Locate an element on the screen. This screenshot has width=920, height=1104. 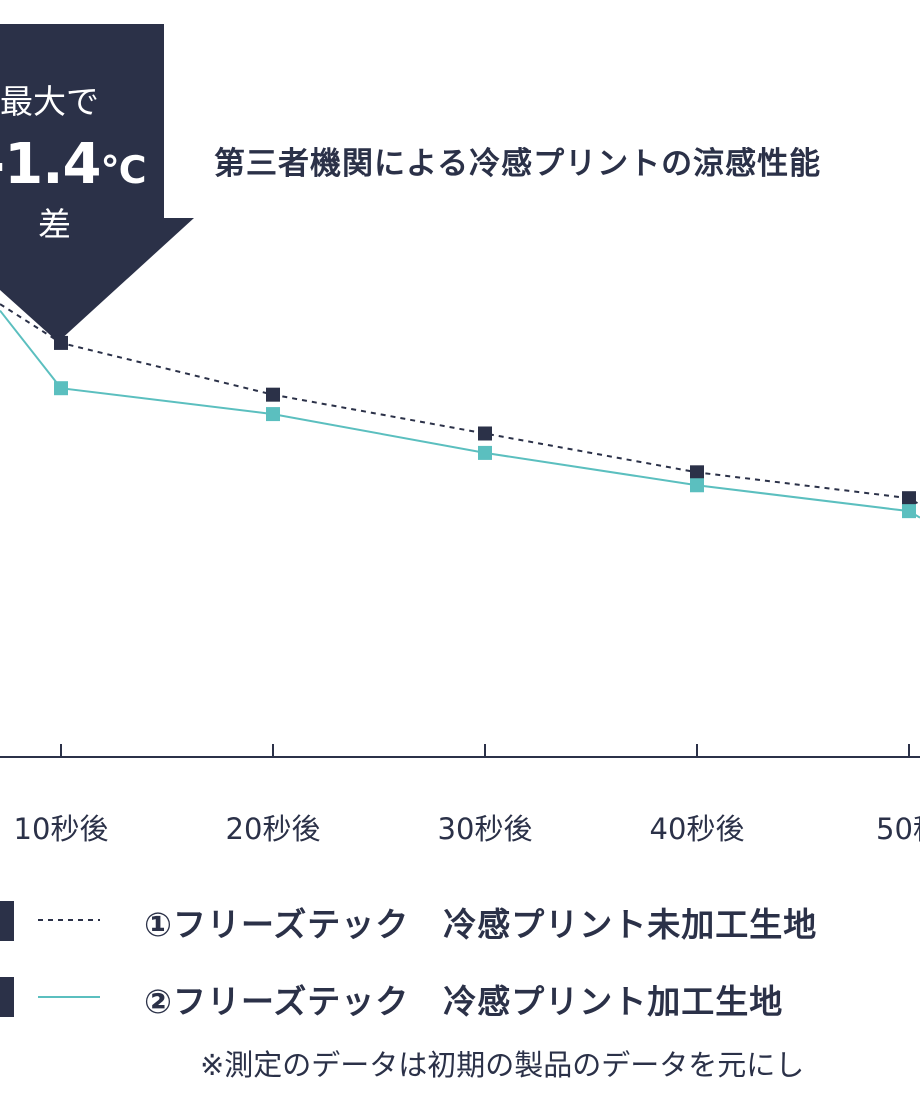
chart-title: 第三者機関による冷感プリントの涼感性能 is located at coordinates (518, 164).